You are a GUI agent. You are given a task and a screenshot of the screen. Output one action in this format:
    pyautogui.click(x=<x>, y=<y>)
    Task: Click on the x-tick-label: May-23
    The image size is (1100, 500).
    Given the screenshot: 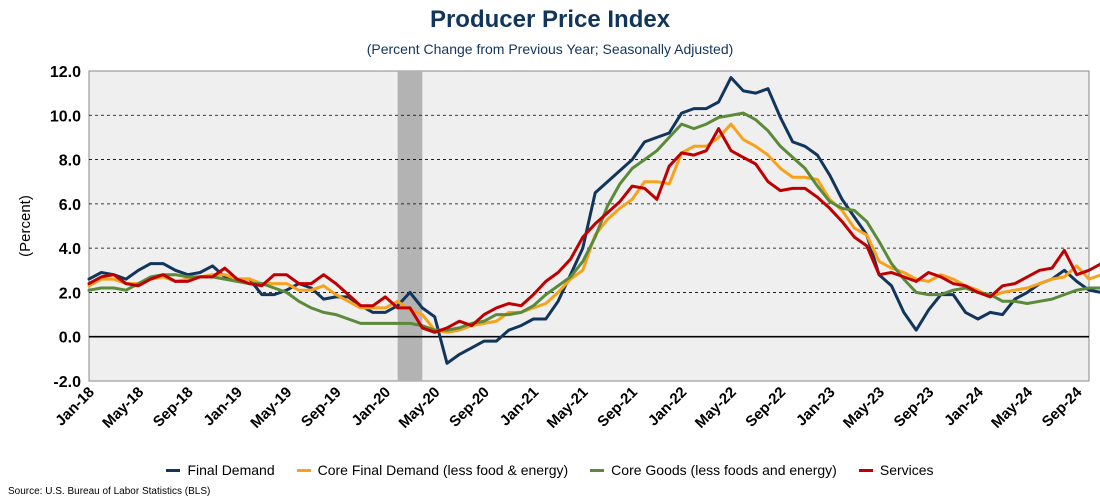 What is the action you would take?
    pyautogui.click(x=864, y=408)
    